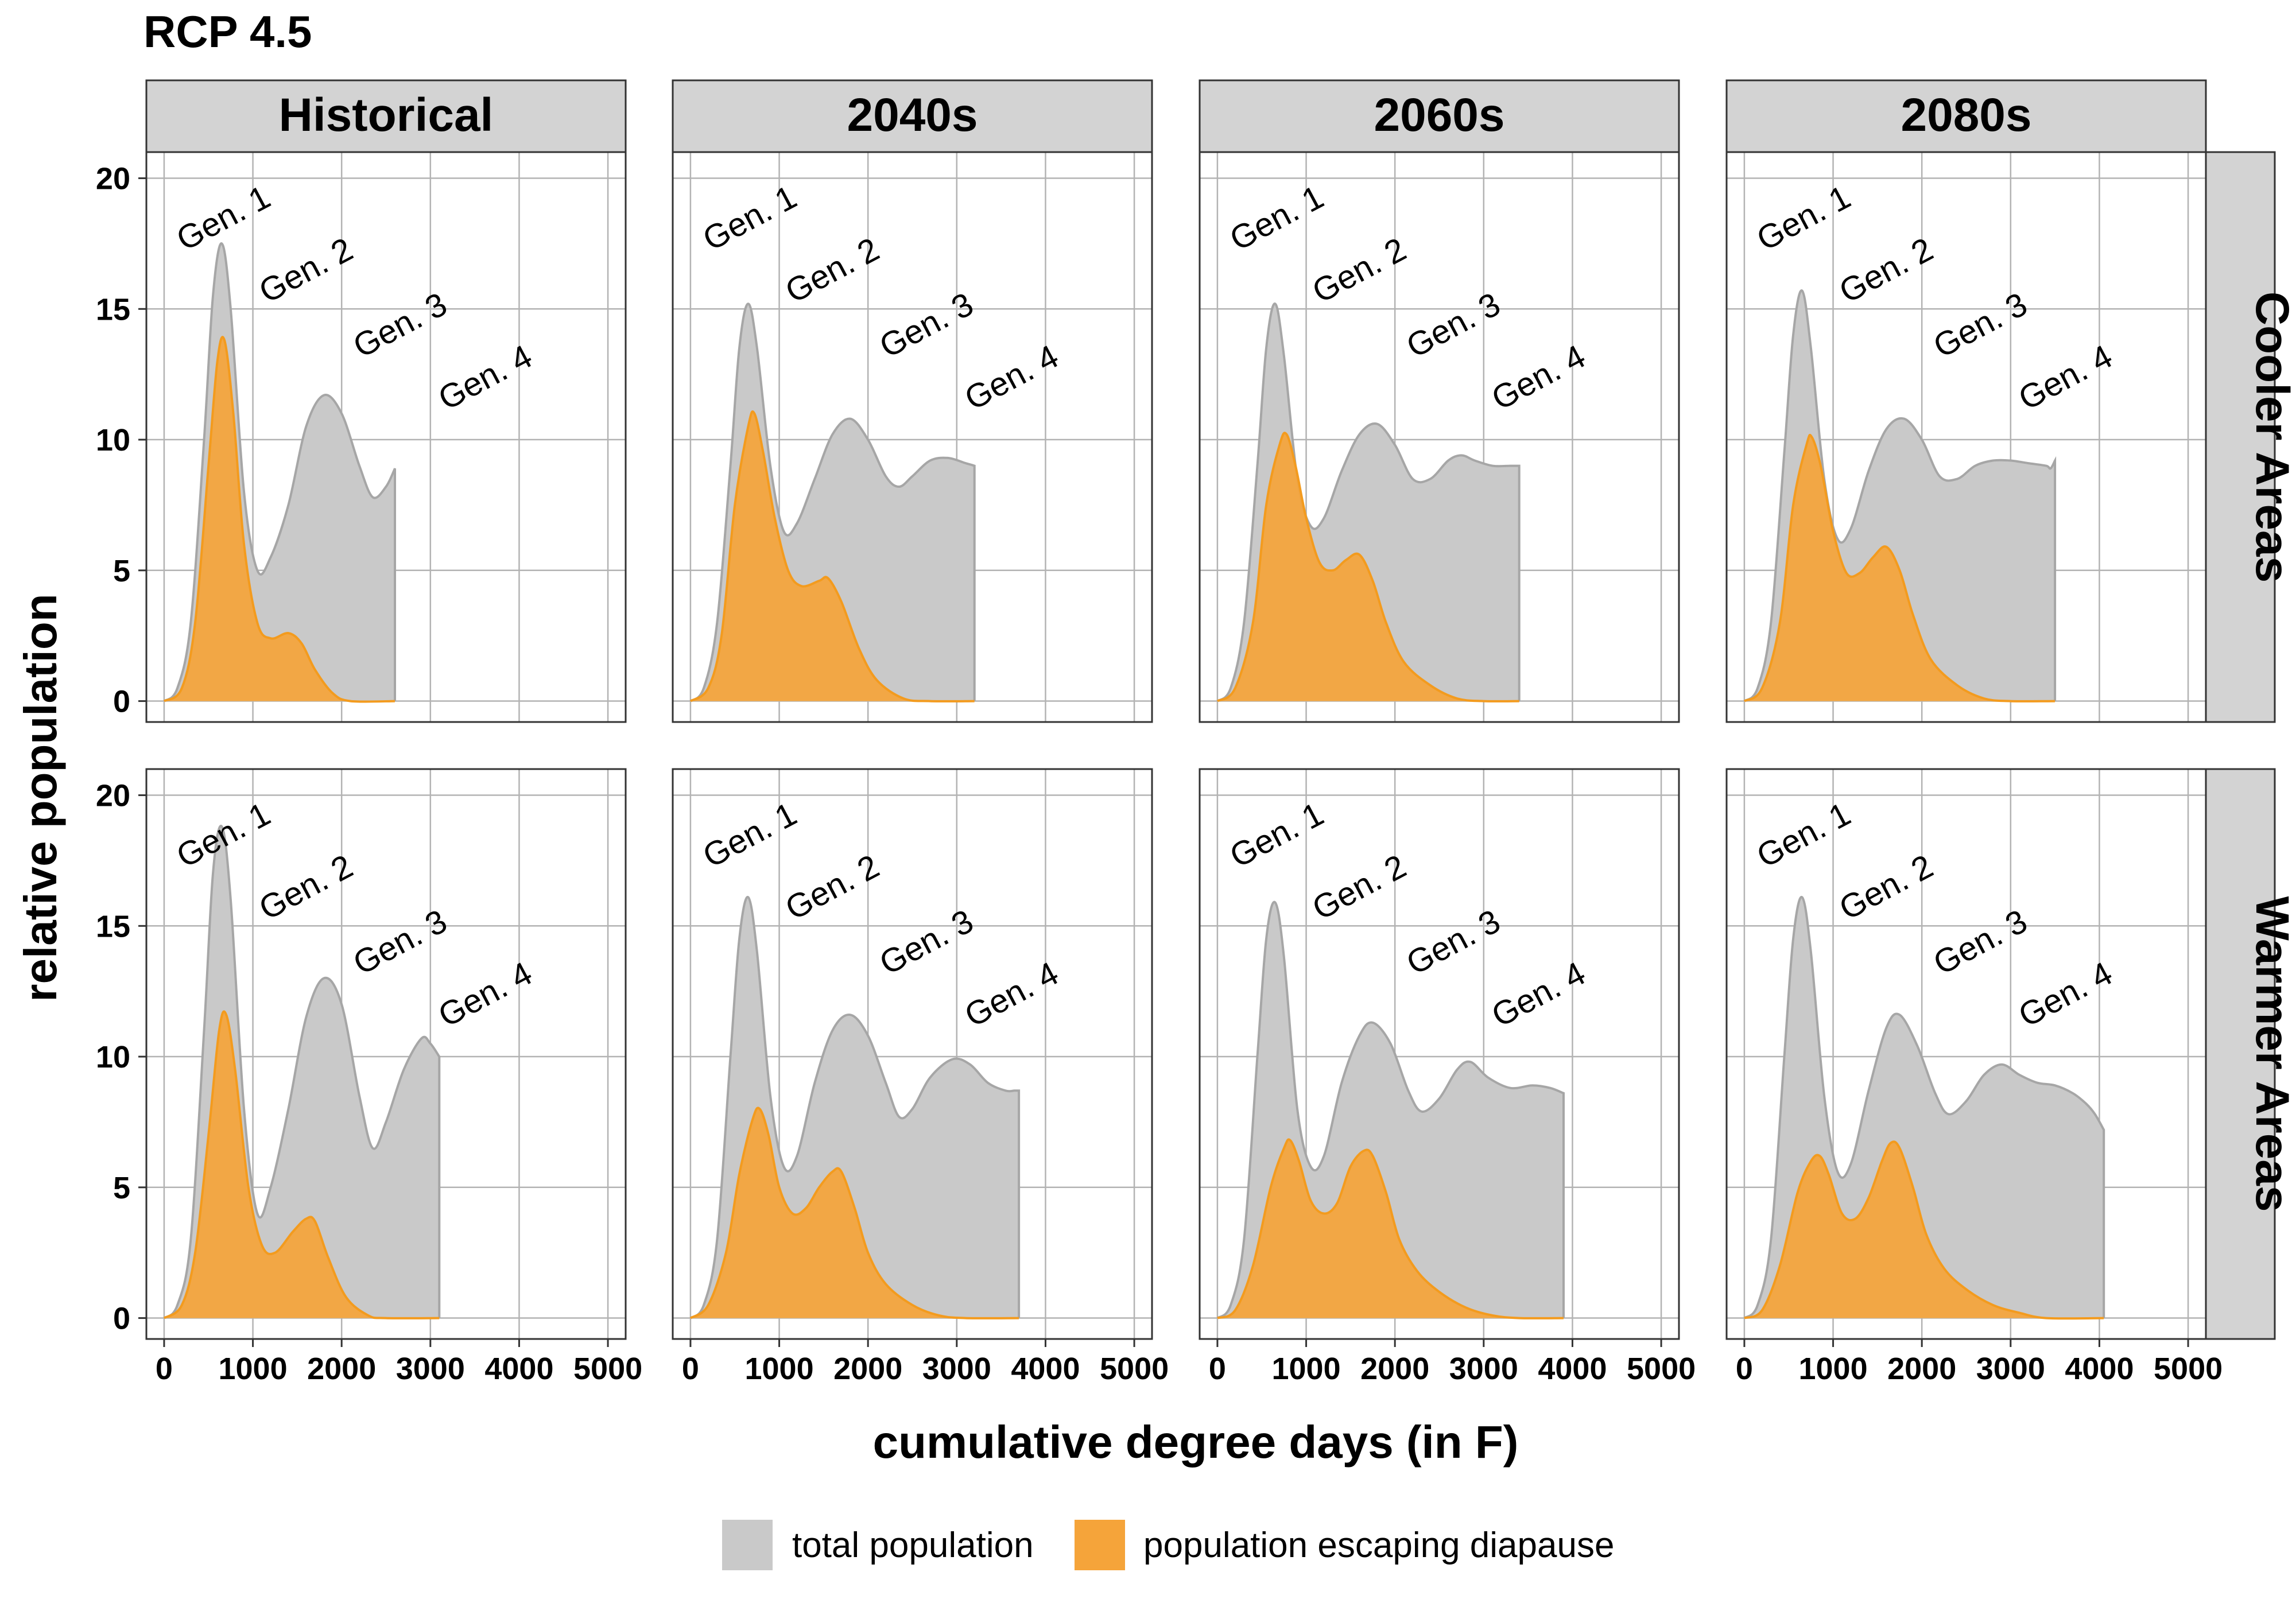  Describe the element at coordinates (747, 1545) in the screenshot. I see `legend-swatch-total-population` at that location.